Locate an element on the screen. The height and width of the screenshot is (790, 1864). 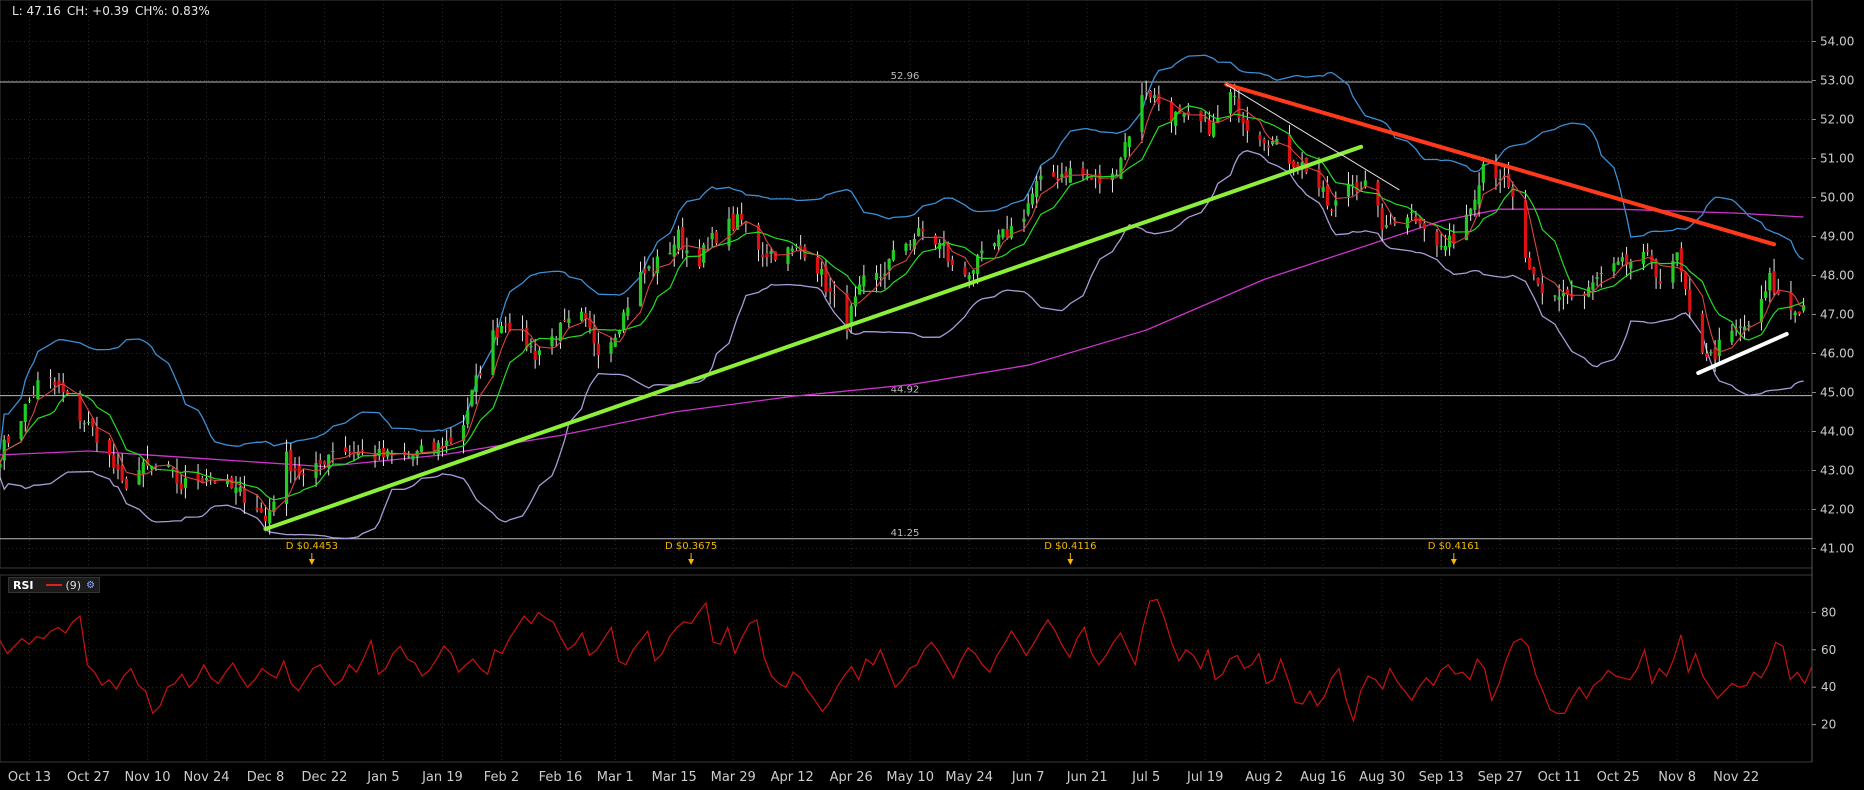
settings-icon: ⚙ is located at coordinates (91, 585).